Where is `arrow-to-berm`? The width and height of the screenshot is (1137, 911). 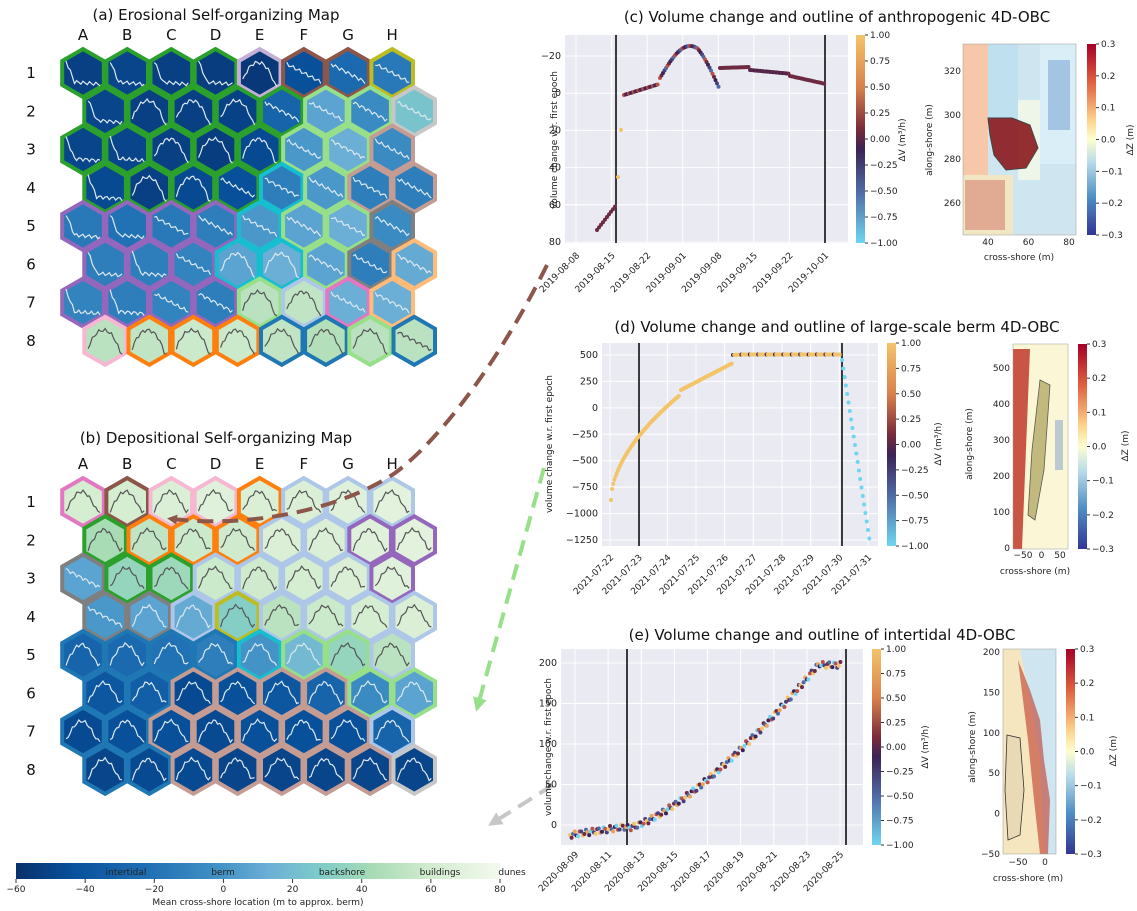 arrow-to-berm is located at coordinates (509, 589).